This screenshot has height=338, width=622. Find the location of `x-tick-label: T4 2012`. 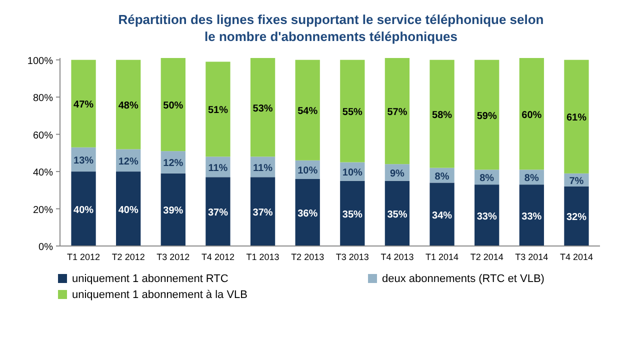

x-tick-label: T4 2012 is located at coordinates (217, 257).